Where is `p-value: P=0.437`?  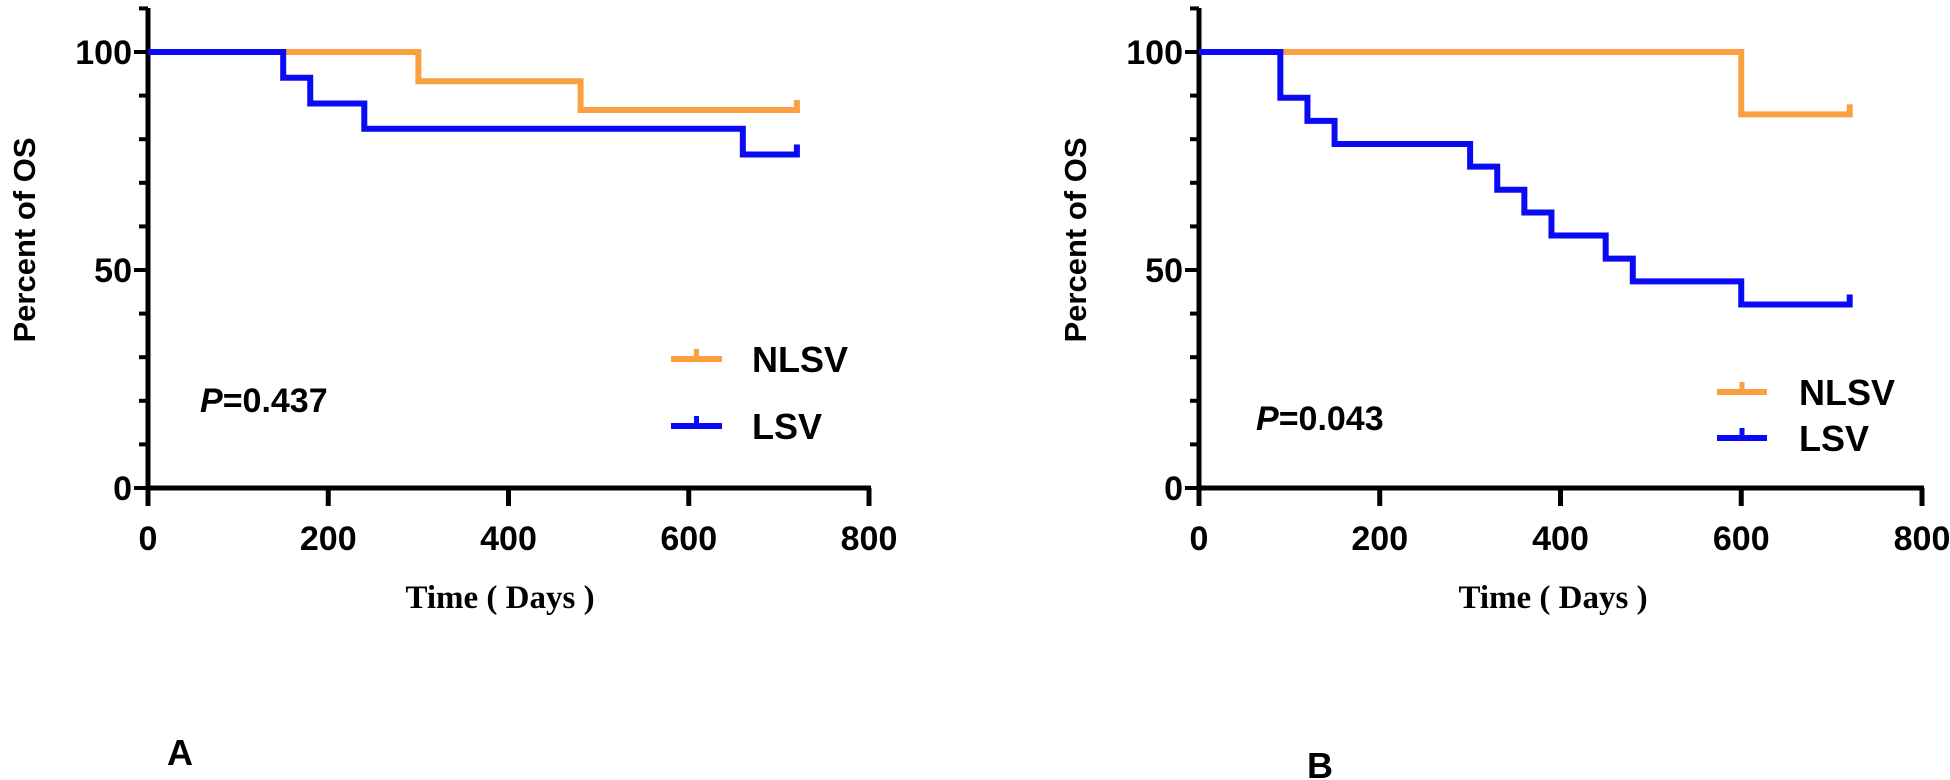
p-value: P=0.437 is located at coordinates (264, 401).